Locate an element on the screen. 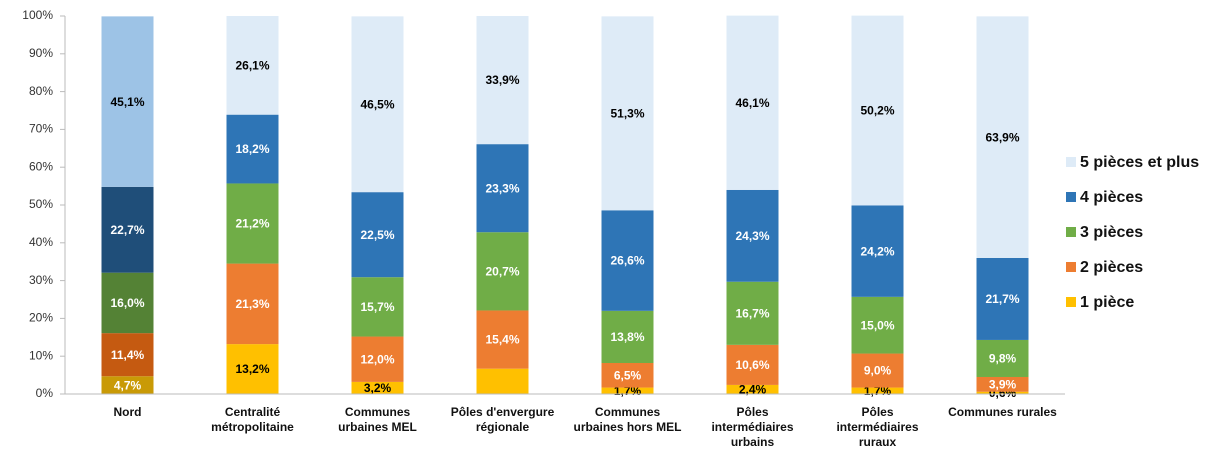 The image size is (1217, 462). y-tick-label: 60% is located at coordinates (41, 166).